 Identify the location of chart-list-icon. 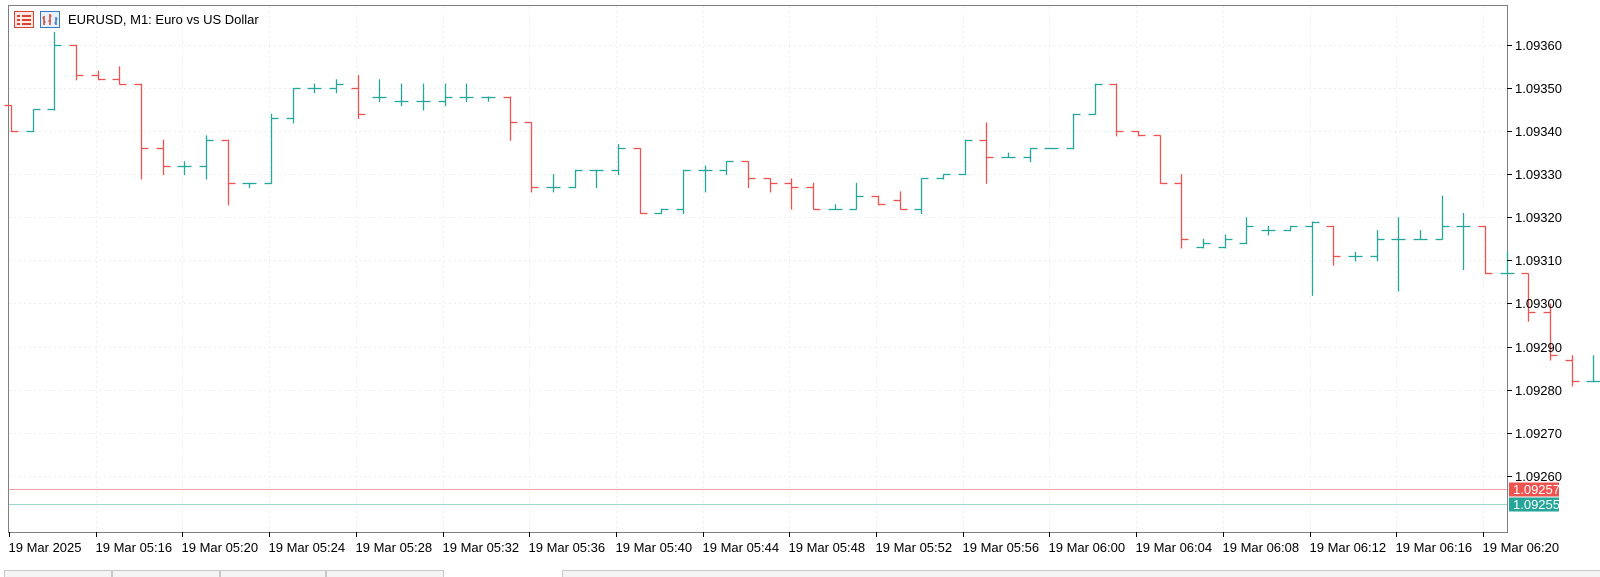
(24, 19).